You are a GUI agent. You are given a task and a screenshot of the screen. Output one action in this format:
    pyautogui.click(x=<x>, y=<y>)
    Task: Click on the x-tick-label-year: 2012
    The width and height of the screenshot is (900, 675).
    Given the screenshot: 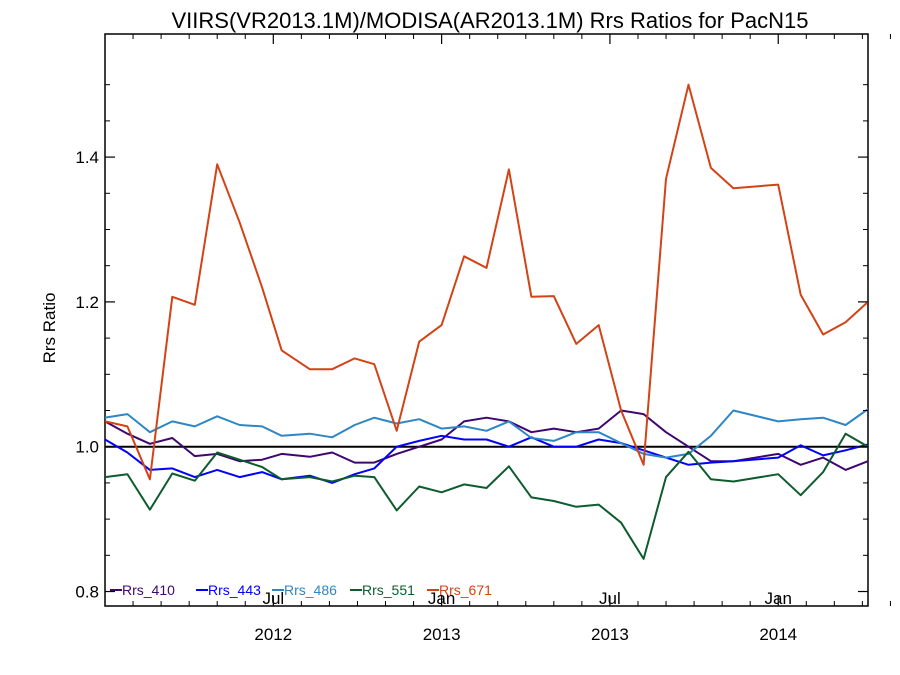 What is the action you would take?
    pyautogui.click(x=273, y=634)
    